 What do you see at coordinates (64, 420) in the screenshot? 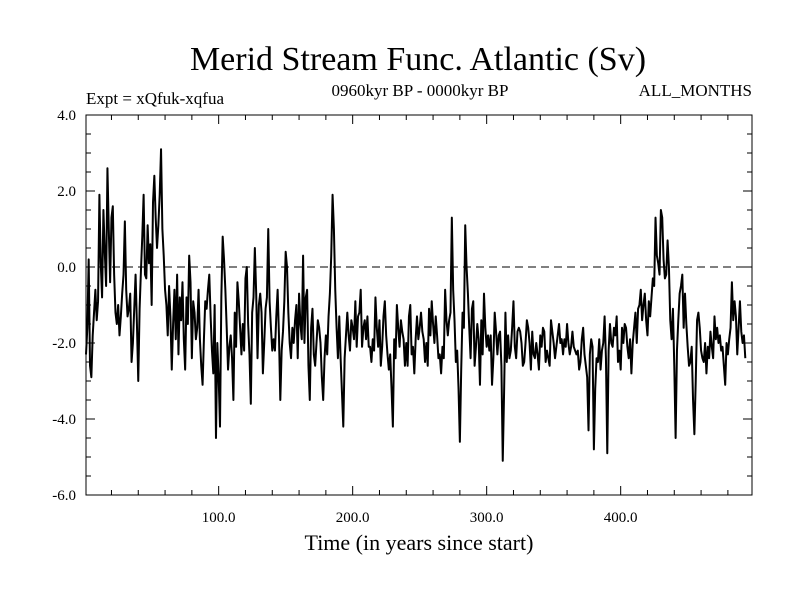
I see `y-tick-label: -4.0` at bounding box center [64, 420].